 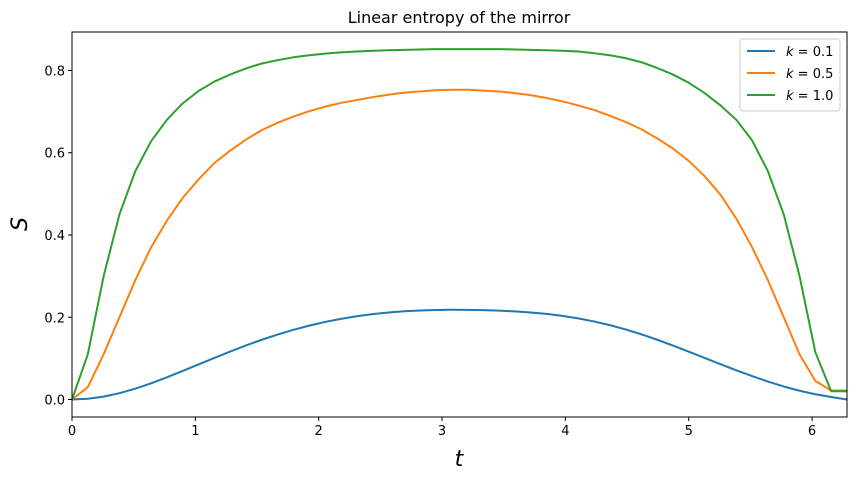 I want to click on x-tick-label: 5, so click(x=689, y=431).